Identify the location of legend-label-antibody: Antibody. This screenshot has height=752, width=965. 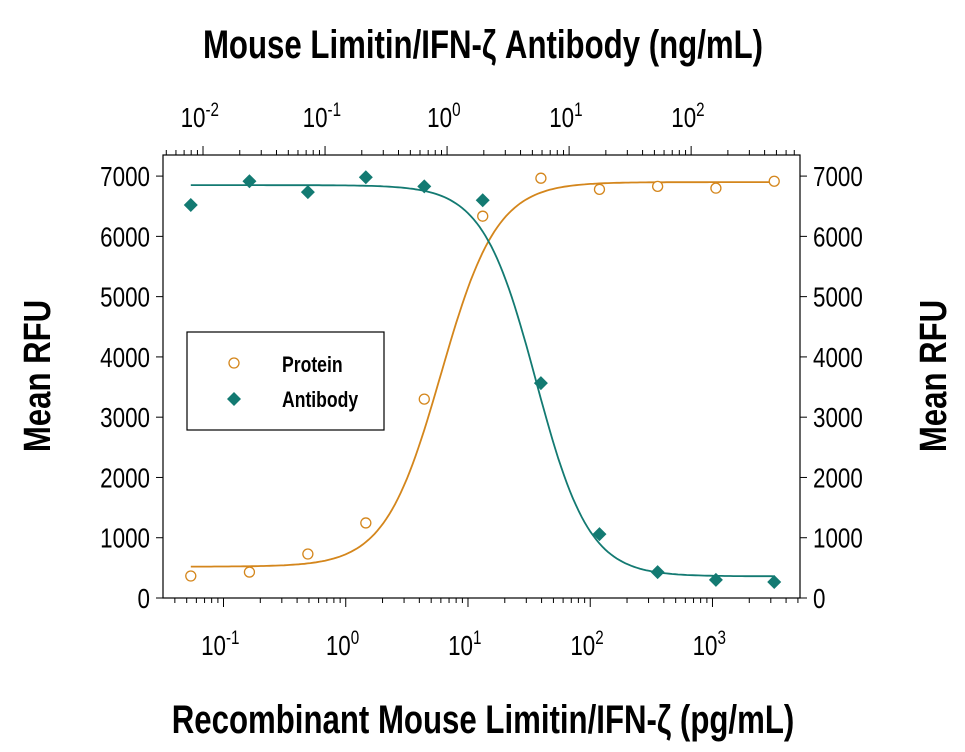
(320, 400).